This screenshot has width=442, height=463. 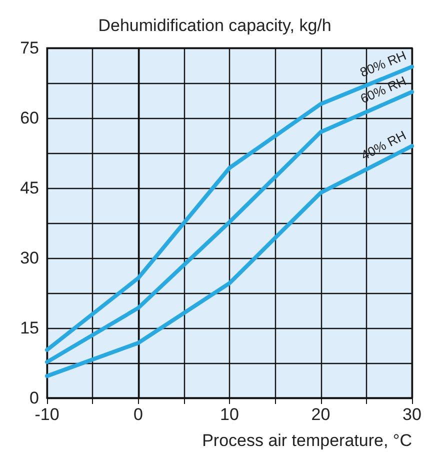 What do you see at coordinates (29, 188) in the screenshot?
I see `y-tick-label: 45` at bounding box center [29, 188].